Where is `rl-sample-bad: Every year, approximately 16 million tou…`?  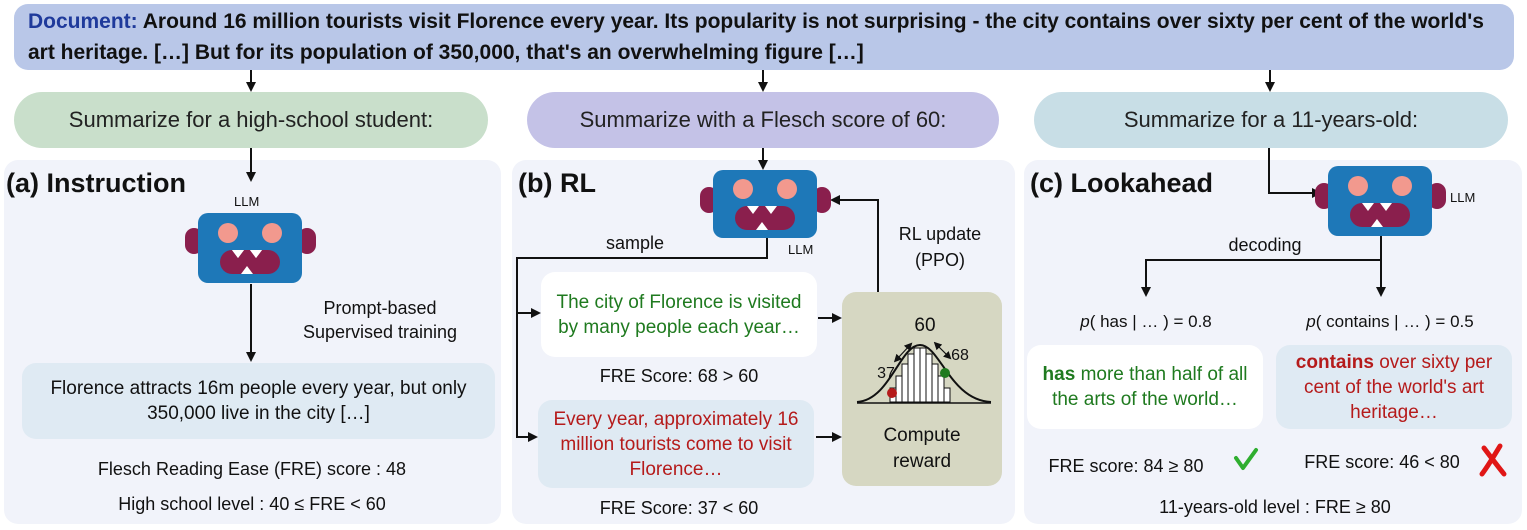
rl-sample-bad: Every year, approximately 16 million tou… is located at coordinates (676, 444).